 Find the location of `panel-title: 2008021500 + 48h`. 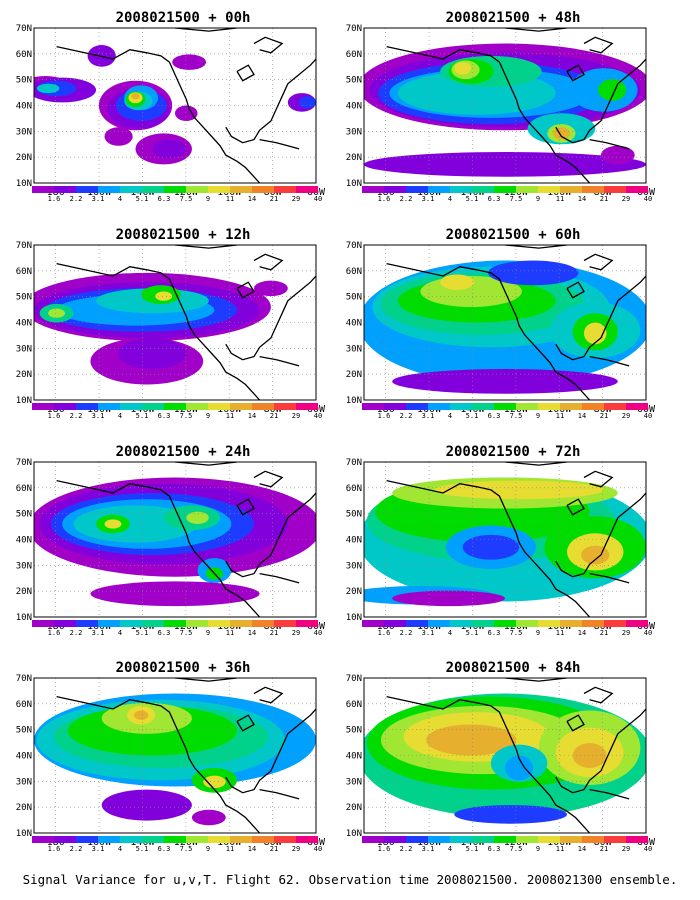

panel-title: 2008021500 + 48h is located at coordinates (513, 18).